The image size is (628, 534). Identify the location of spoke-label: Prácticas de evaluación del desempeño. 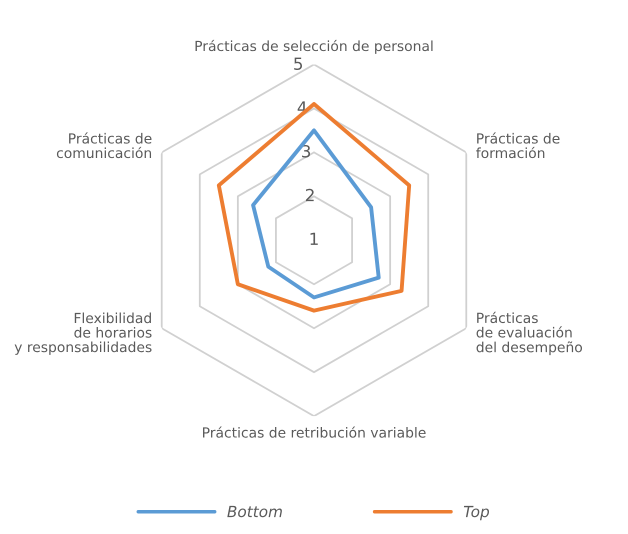
(529, 334).